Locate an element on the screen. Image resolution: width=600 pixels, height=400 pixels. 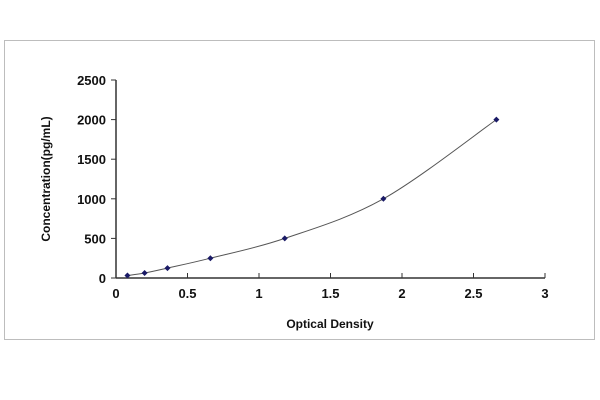
x-tick-label: 0.5 is located at coordinates (187, 293).